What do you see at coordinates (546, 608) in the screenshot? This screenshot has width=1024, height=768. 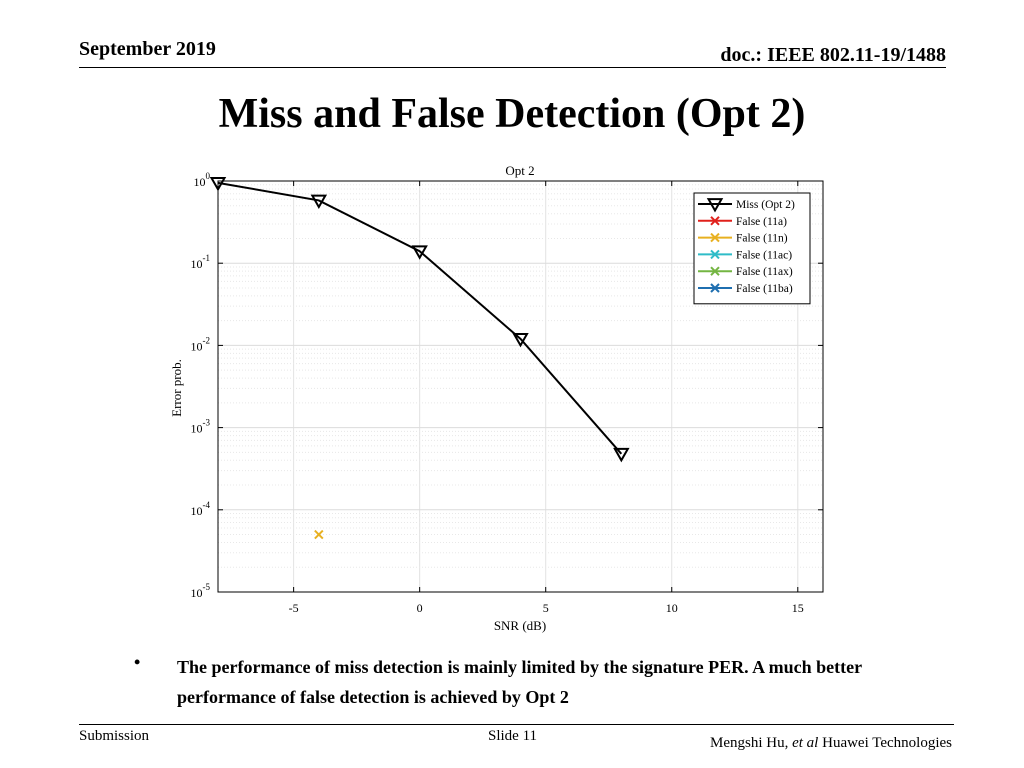 I see `x-tick-label: 5` at bounding box center [546, 608].